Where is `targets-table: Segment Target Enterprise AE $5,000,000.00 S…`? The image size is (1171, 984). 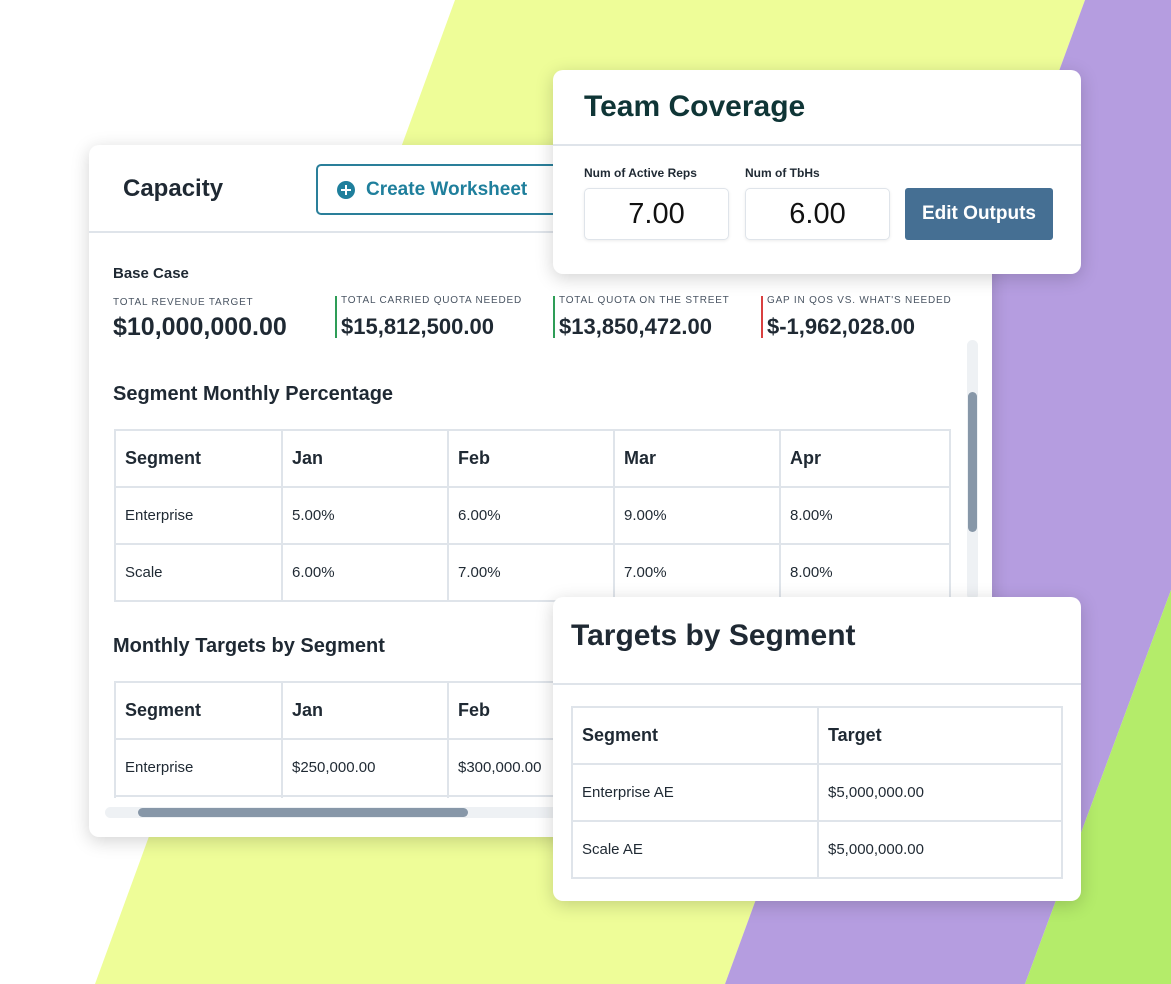 targets-table: Segment Target Enterprise AE $5,000,000.00 S… is located at coordinates (817, 792).